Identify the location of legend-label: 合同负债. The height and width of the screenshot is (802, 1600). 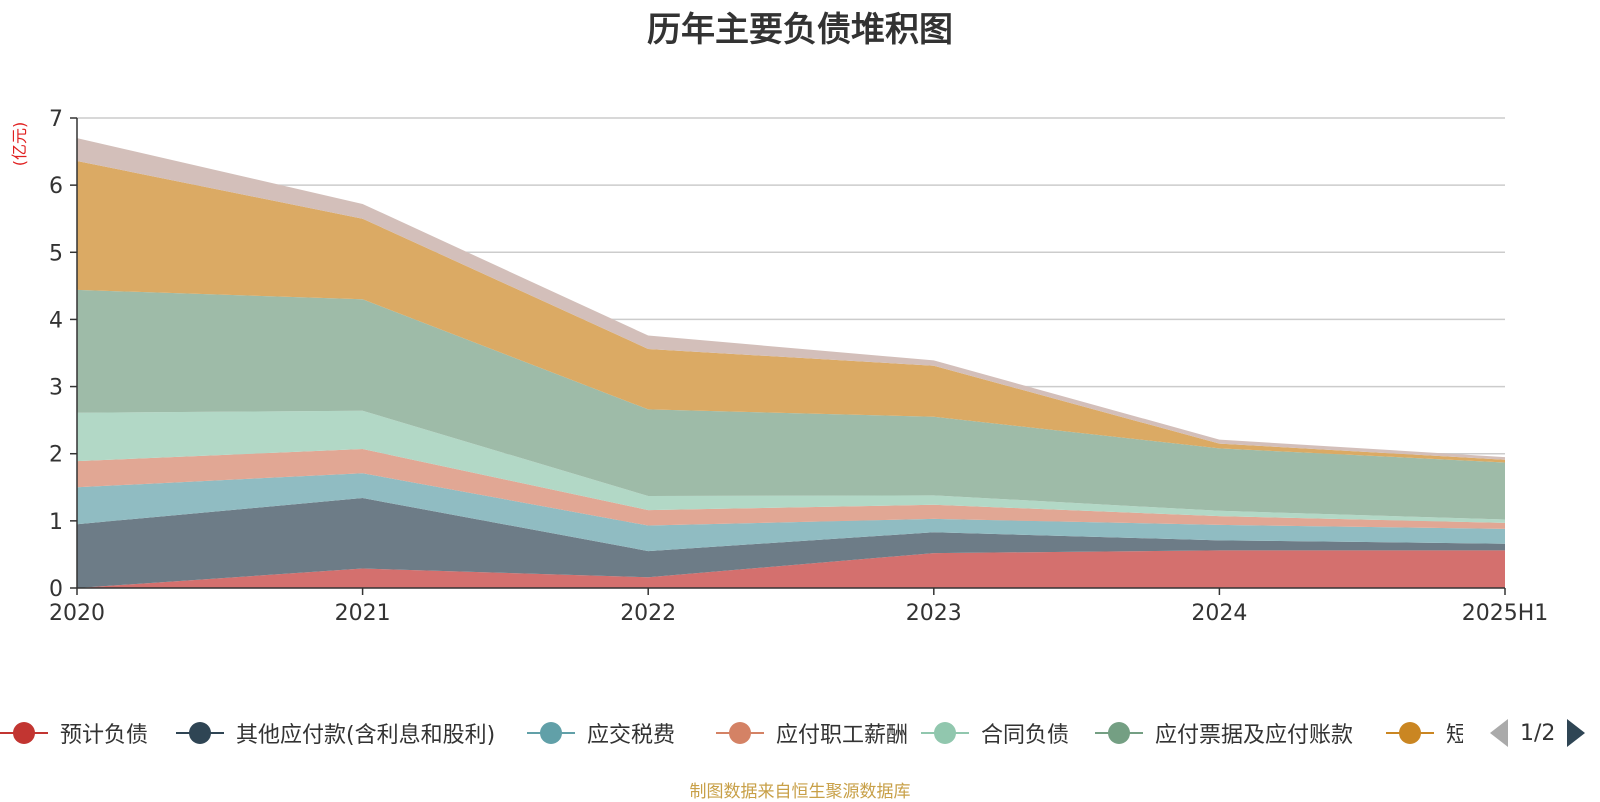
(1025, 735).